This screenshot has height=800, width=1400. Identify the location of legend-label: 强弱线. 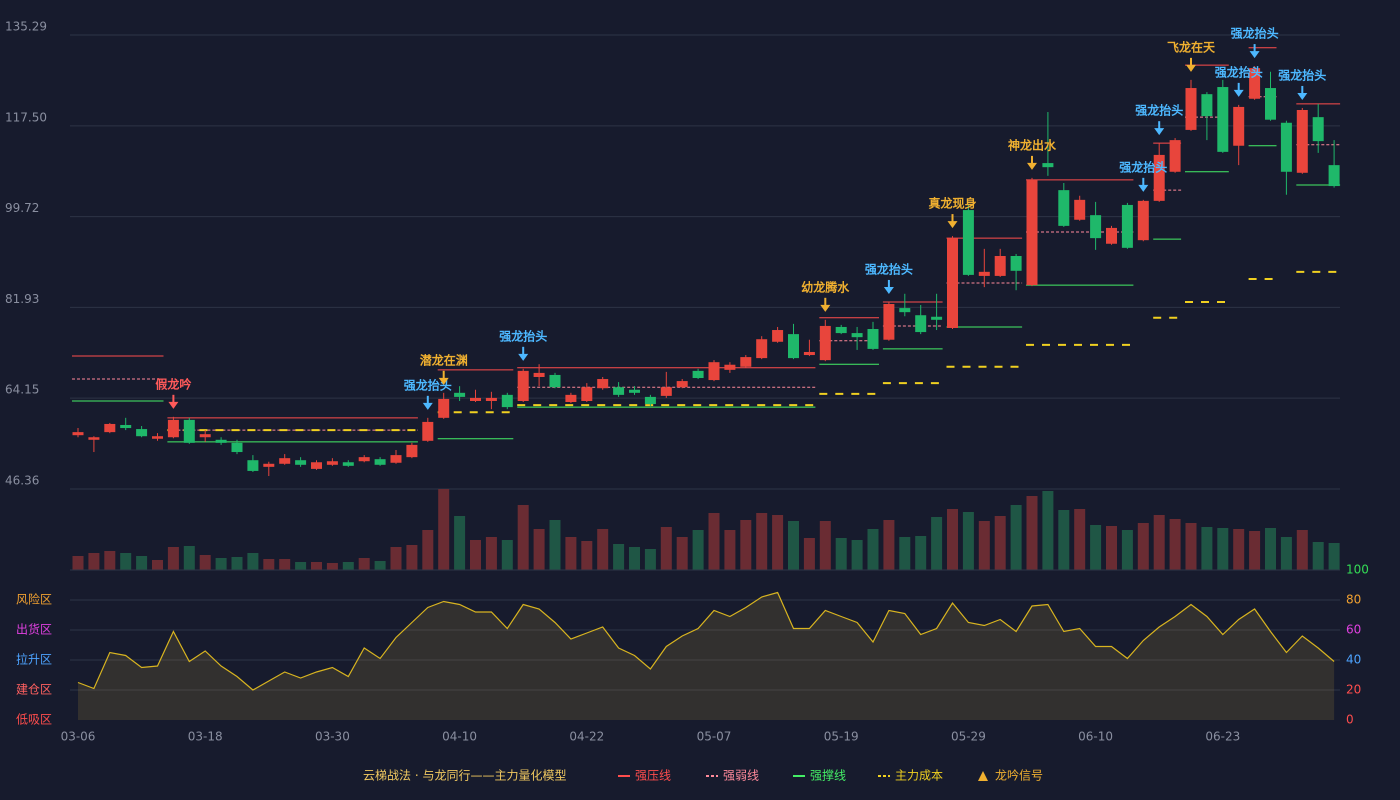
(741, 776).